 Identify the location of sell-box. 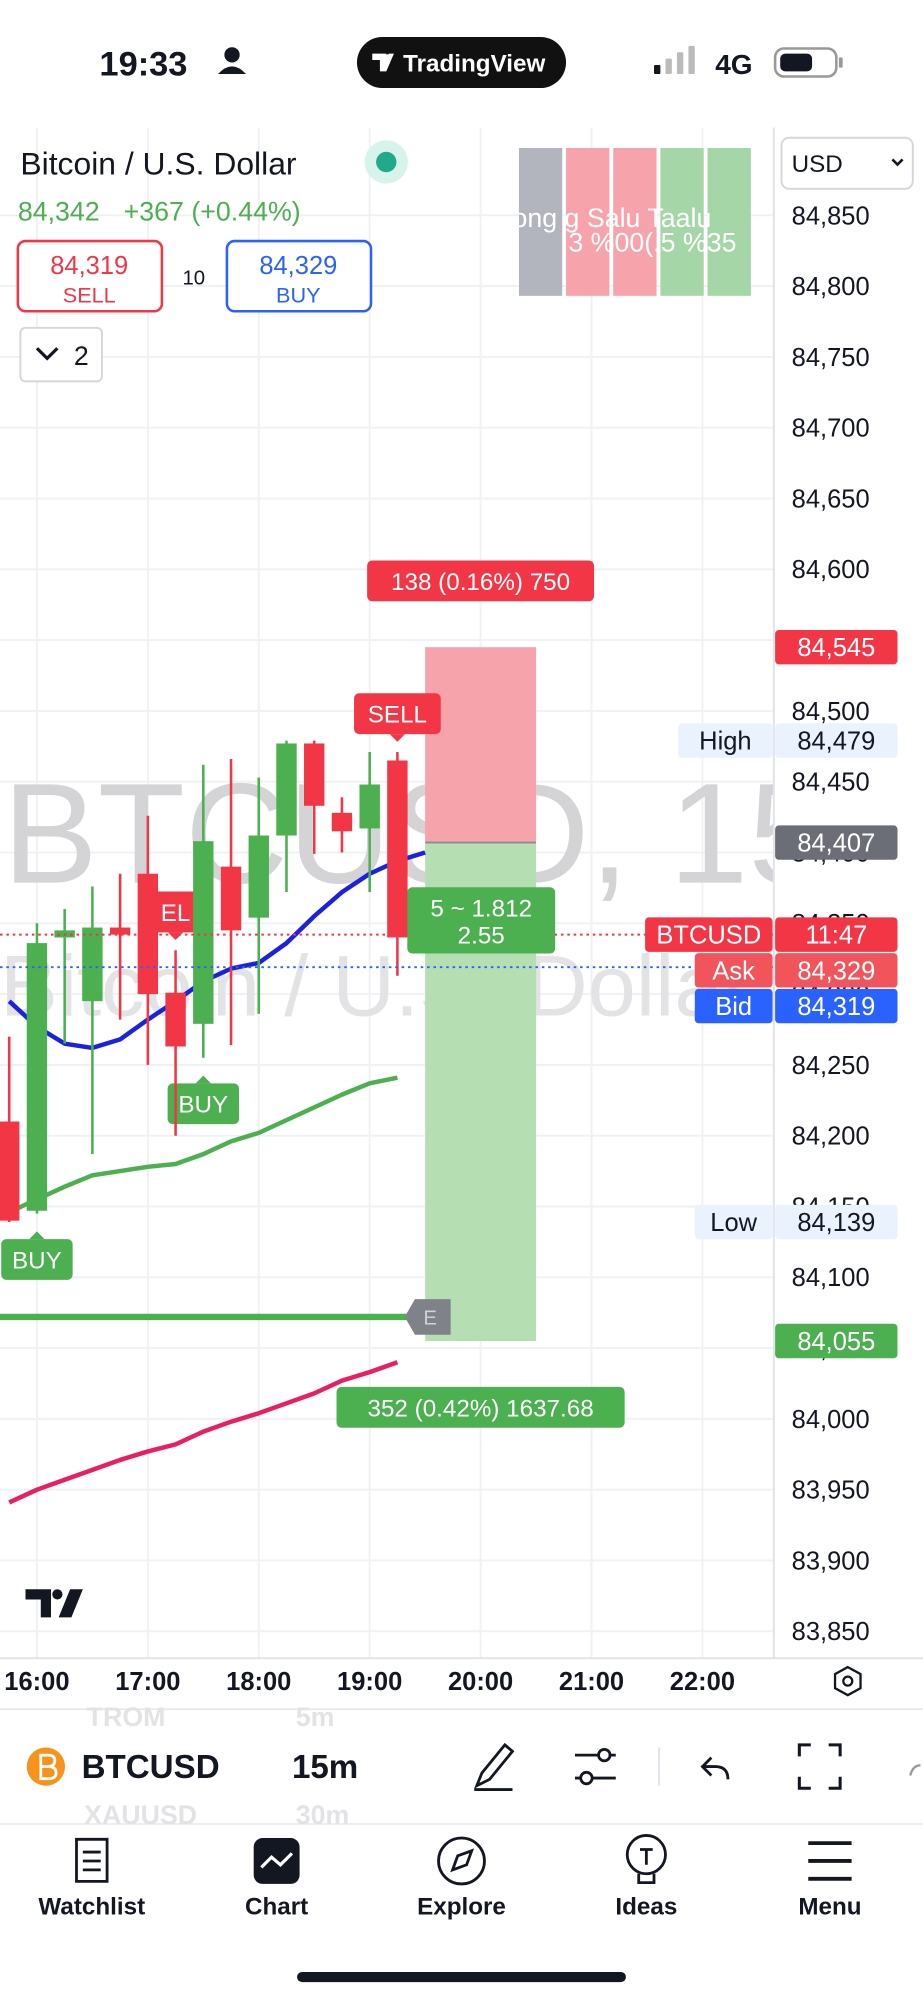
(90, 276).